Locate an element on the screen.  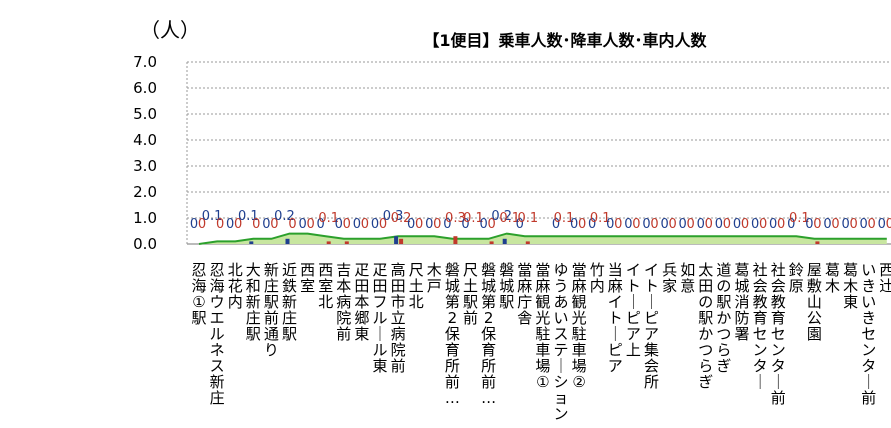
category-label: 近鉄新庄駅 is located at coordinates (289, 302).